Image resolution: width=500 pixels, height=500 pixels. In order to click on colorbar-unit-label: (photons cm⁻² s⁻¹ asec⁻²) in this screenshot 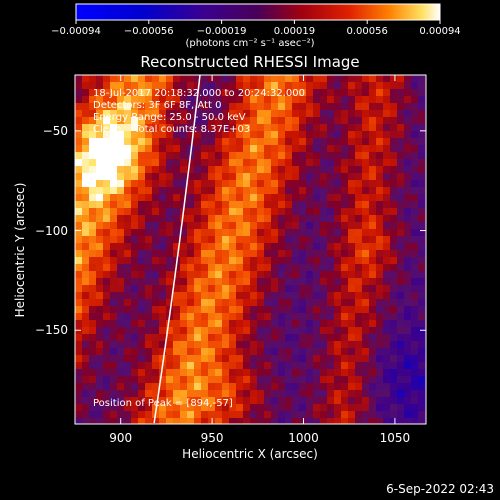, I will do `click(250, 43)`.